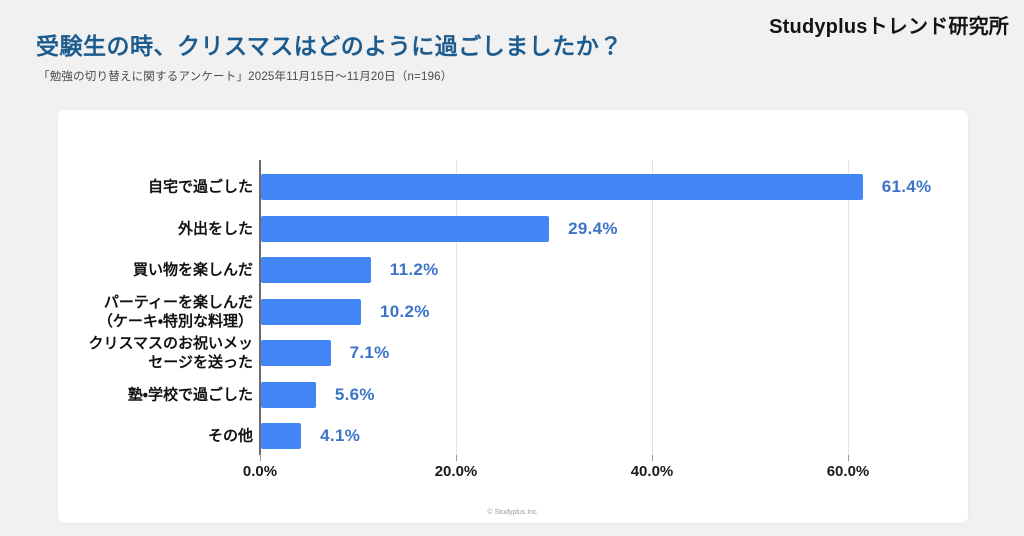  Describe the element at coordinates (513, 512) in the screenshot. I see `copyright-text: © Studyplus Inc.` at that location.